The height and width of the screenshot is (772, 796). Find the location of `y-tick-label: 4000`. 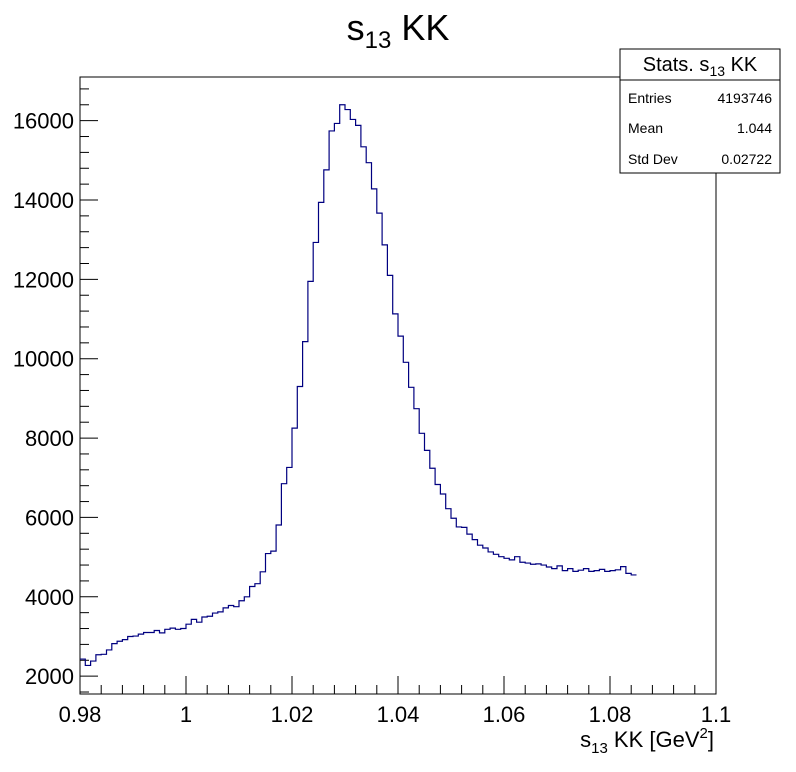

y-tick-label: 4000 is located at coordinates (49, 597).